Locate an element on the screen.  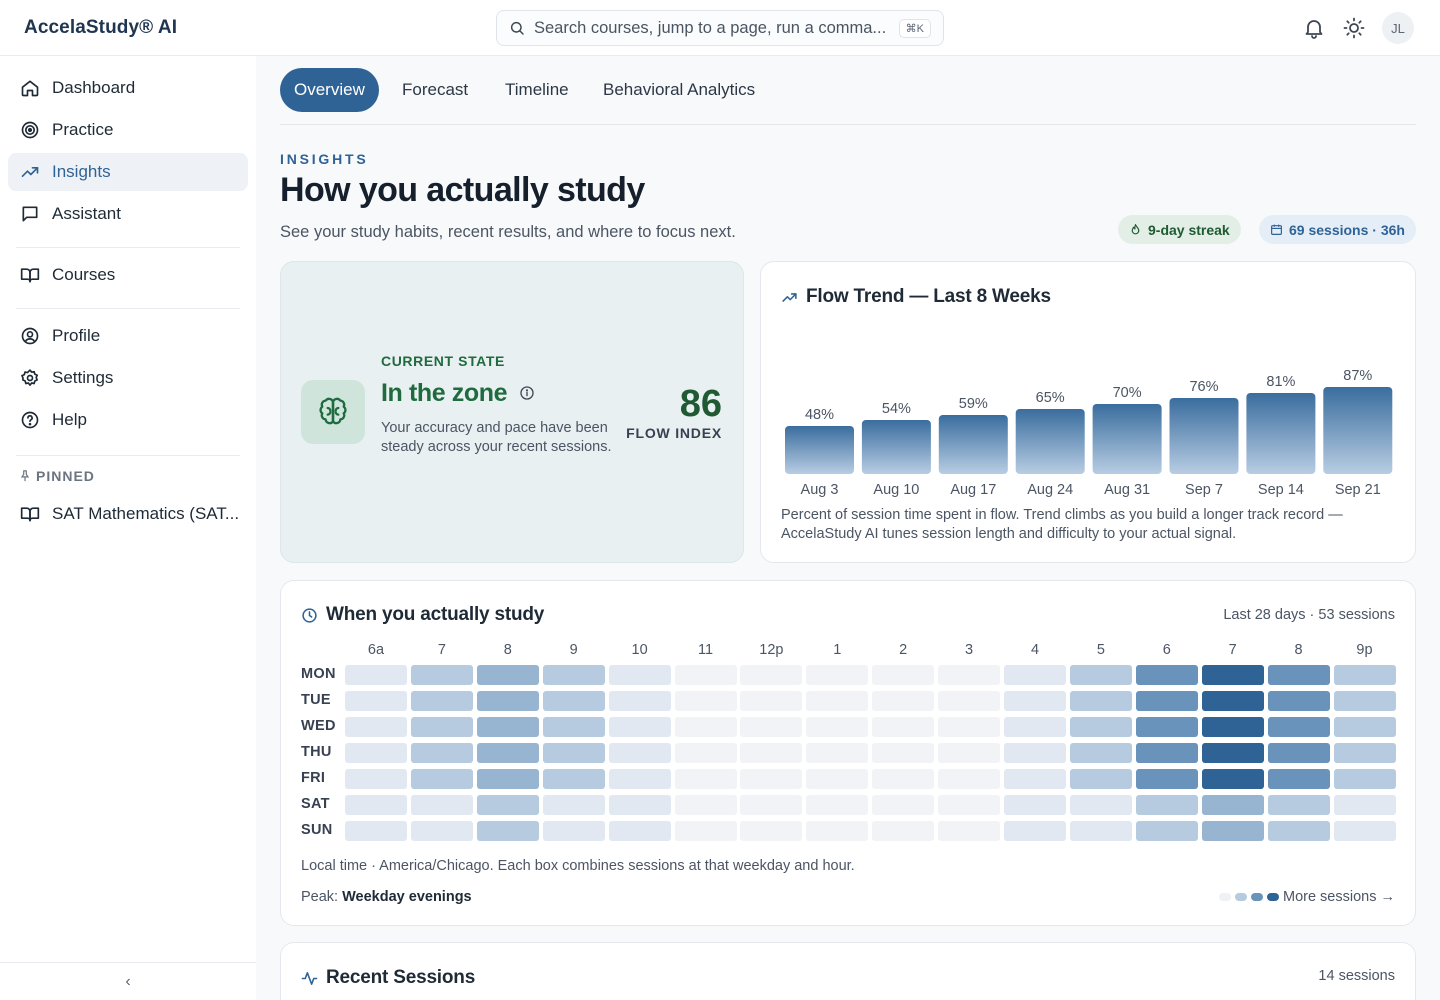
avatar: JL is located at coordinates (1398, 28).